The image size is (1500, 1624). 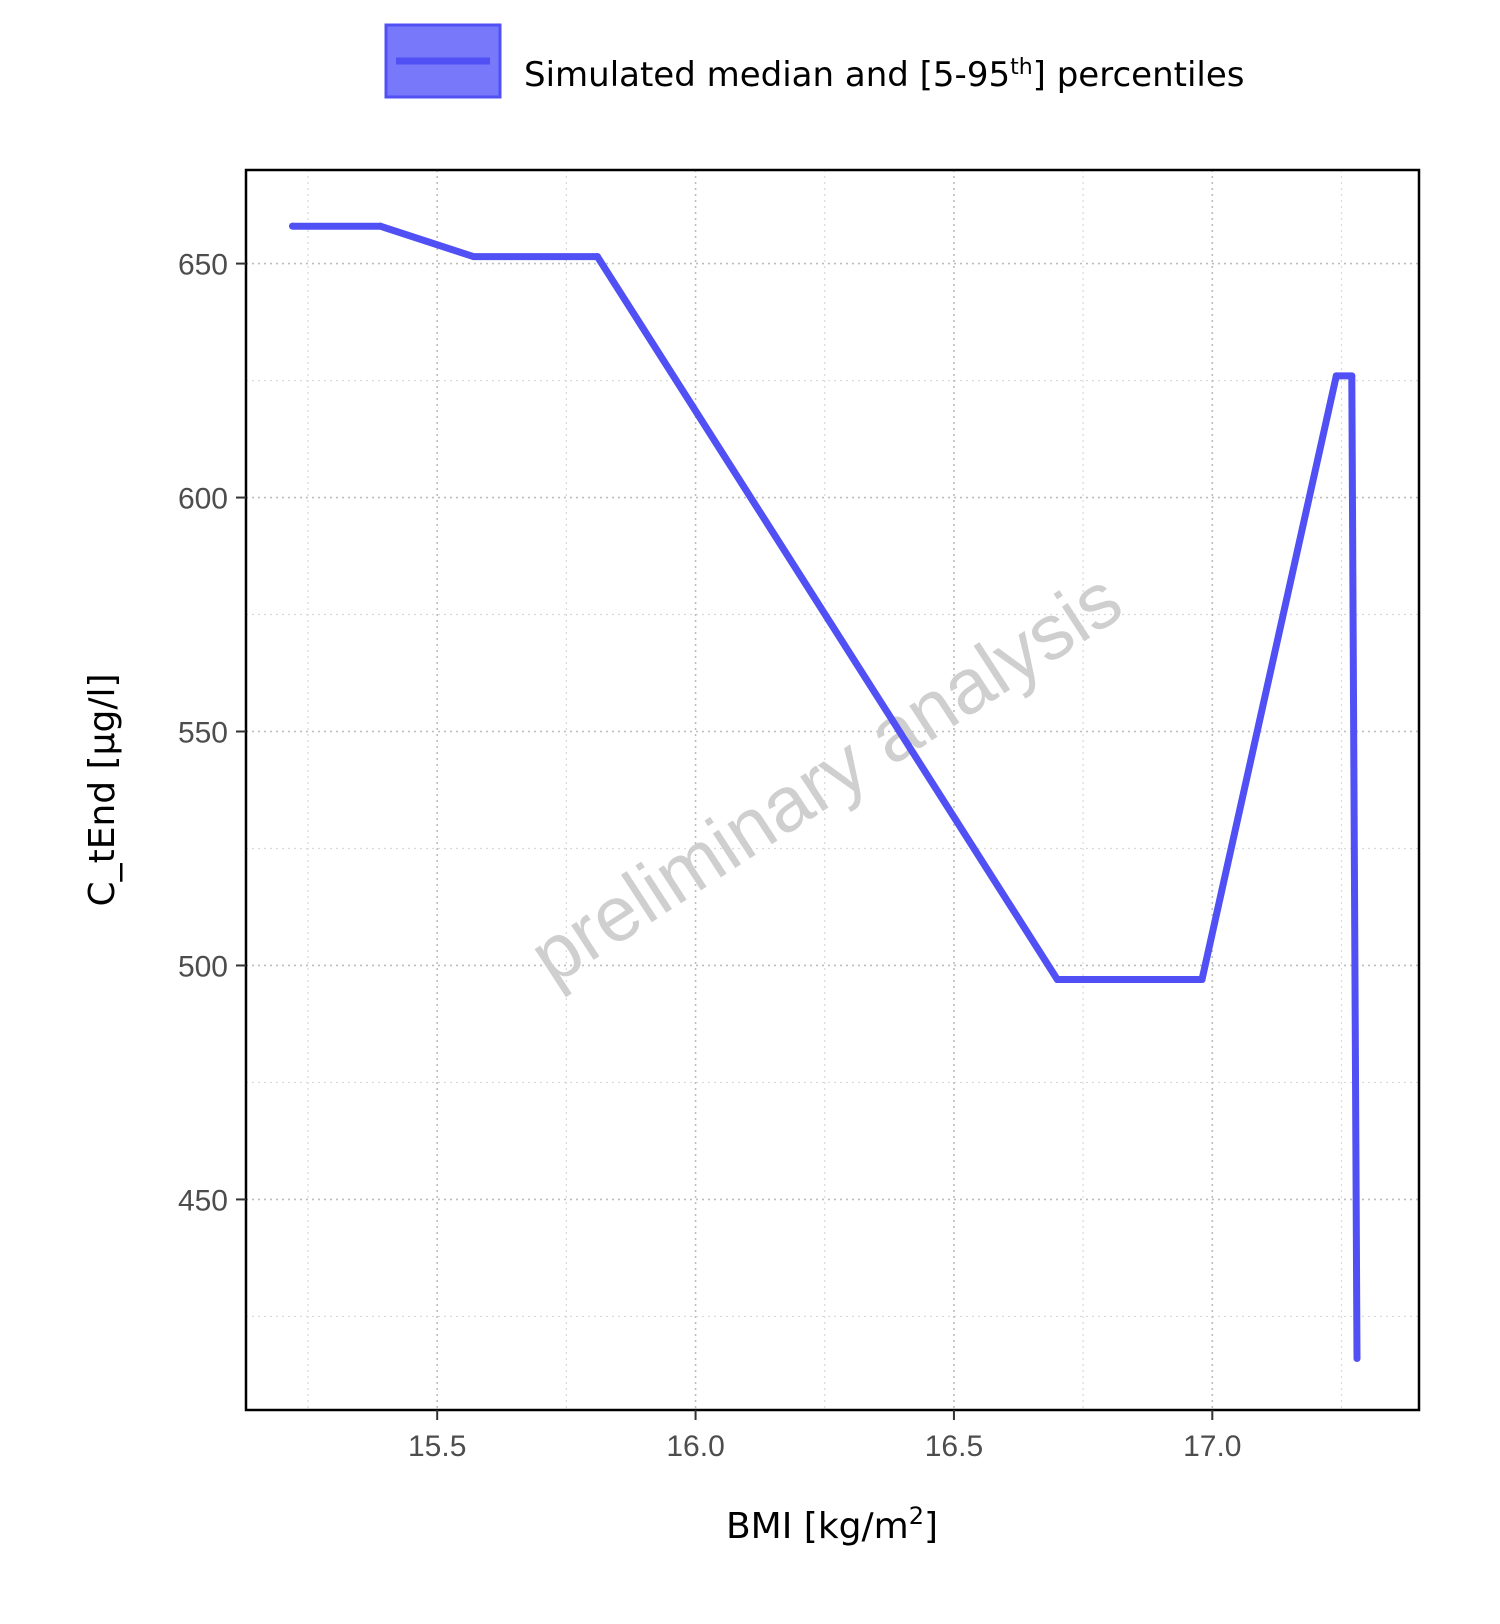 What do you see at coordinates (203, 265) in the screenshot?
I see `y-tick-label: 650` at bounding box center [203, 265].